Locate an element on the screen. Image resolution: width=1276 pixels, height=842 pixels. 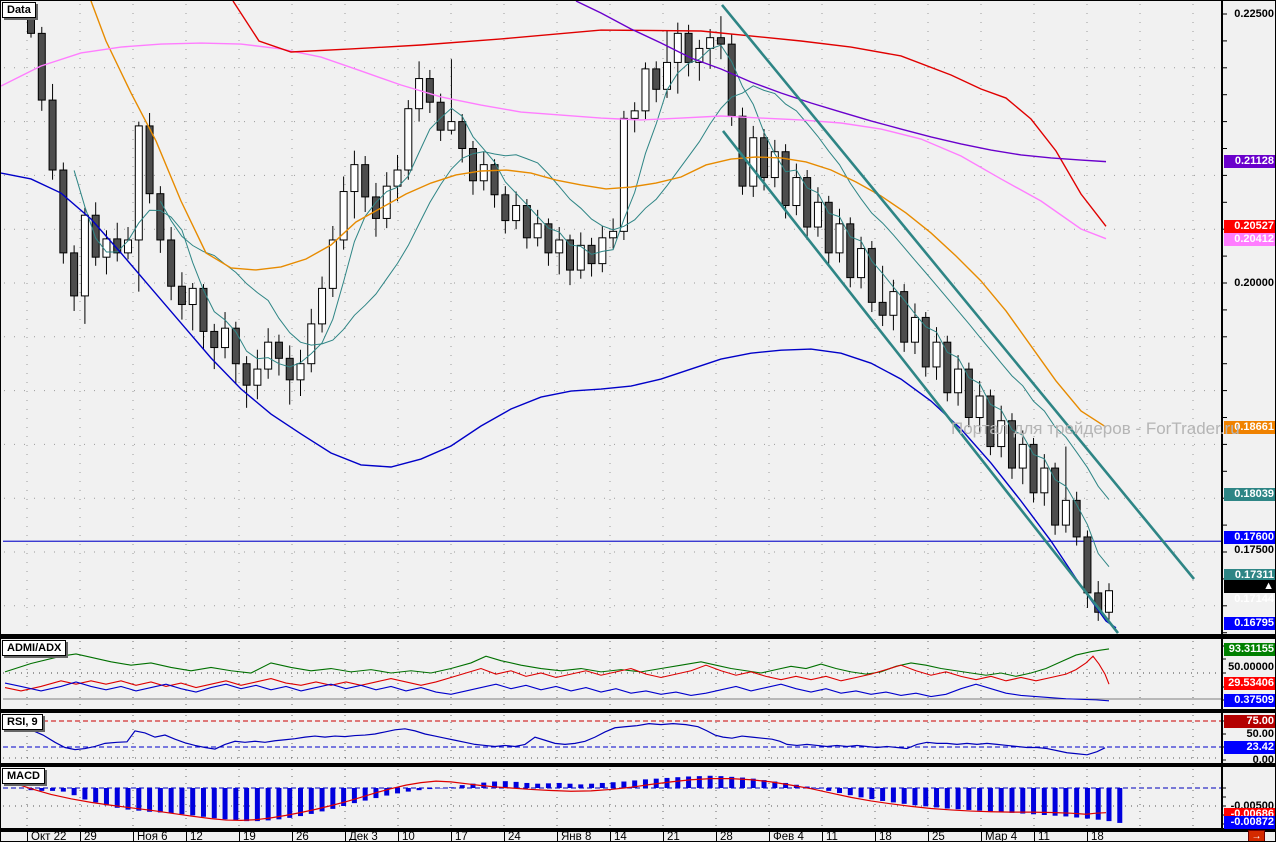
adx-scale-label: 93.31155 is located at coordinates (1249, 649).